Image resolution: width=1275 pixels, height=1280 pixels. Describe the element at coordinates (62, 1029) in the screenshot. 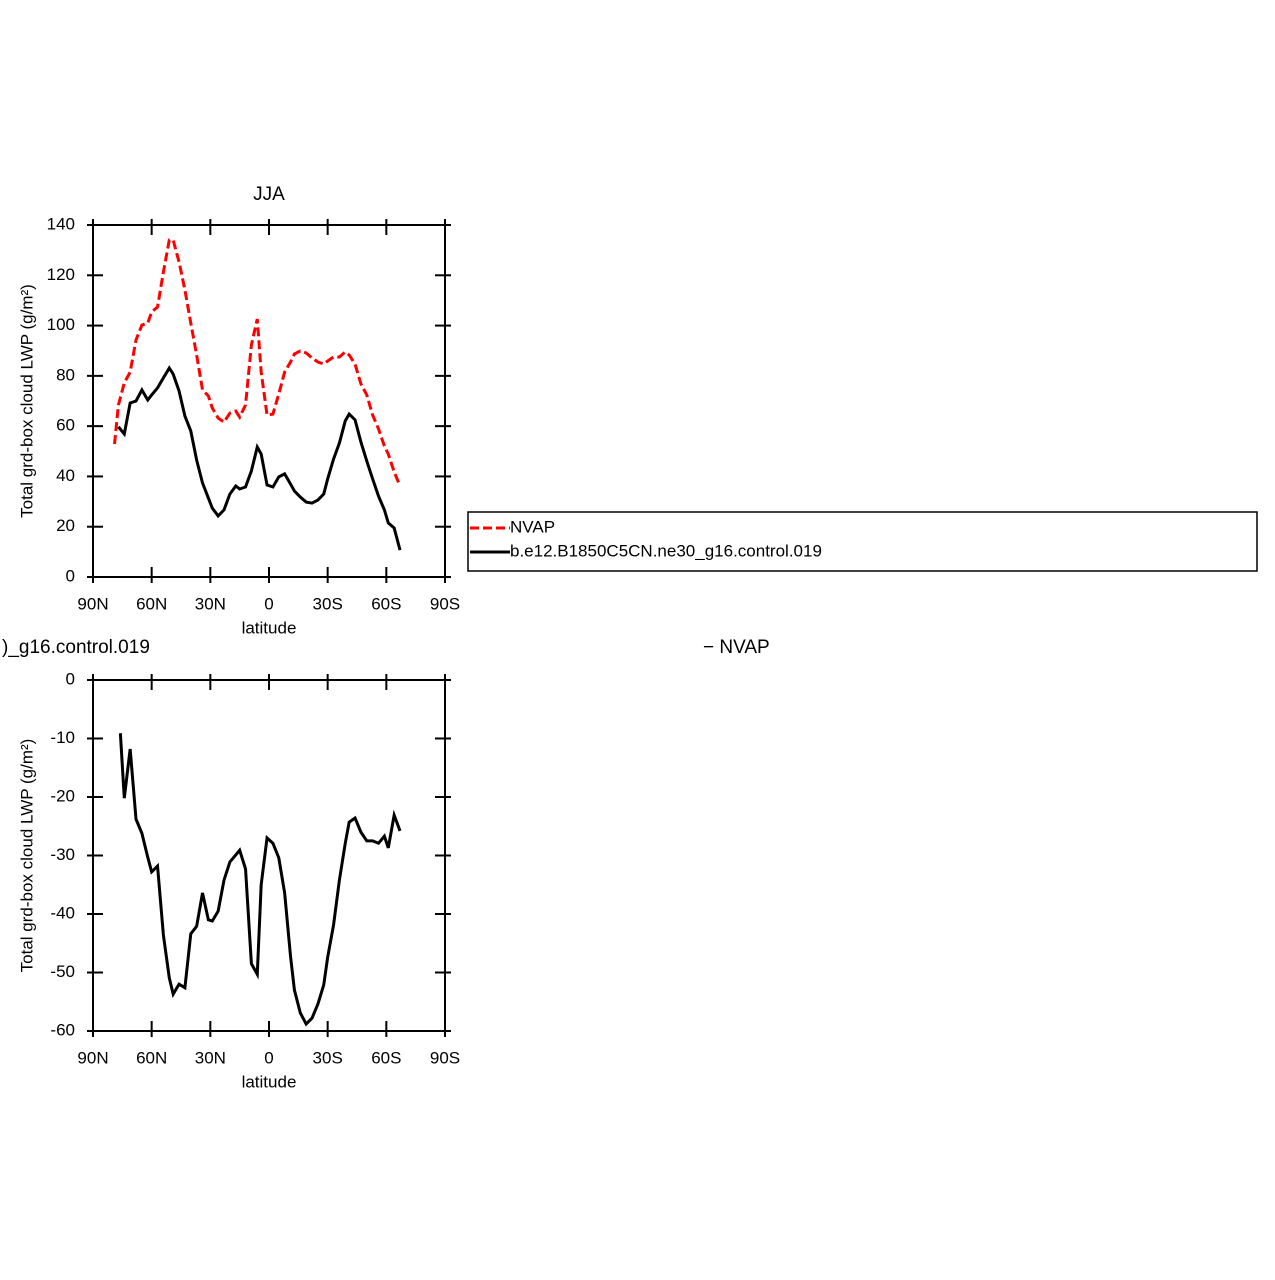

I see `y-tick-label: -60` at that location.